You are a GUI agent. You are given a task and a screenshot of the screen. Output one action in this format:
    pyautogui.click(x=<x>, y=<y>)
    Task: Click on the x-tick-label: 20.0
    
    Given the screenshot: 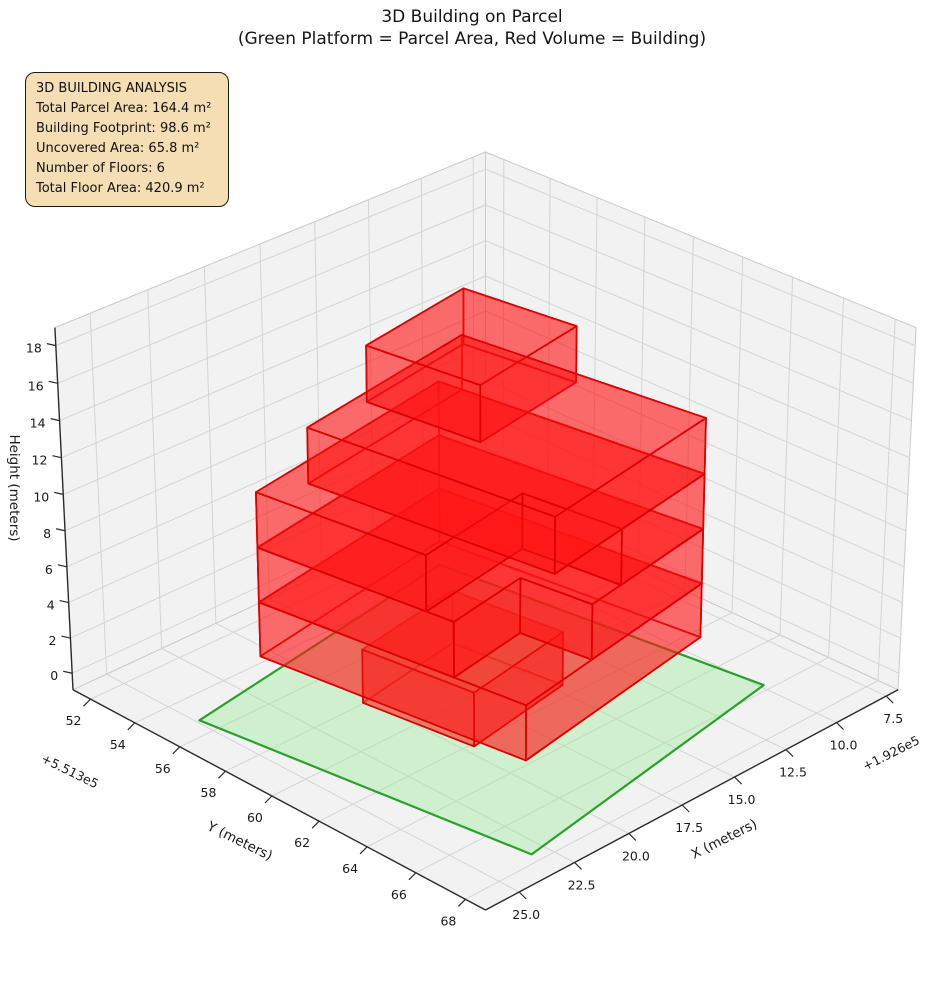 What is the action you would take?
    pyautogui.click(x=636, y=855)
    